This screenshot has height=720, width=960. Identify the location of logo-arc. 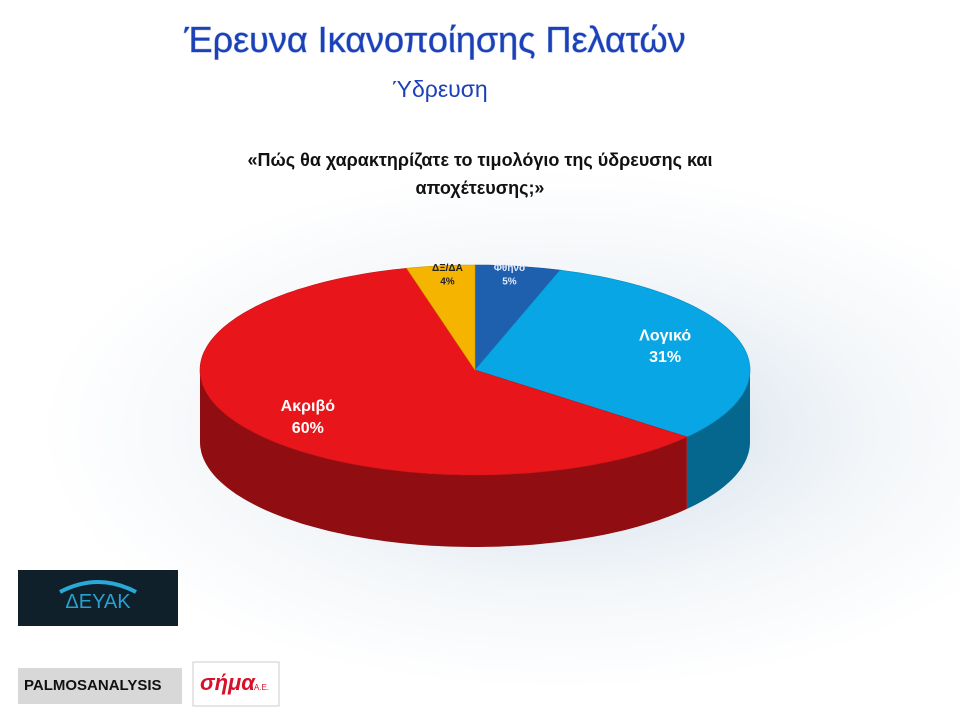
(98, 587).